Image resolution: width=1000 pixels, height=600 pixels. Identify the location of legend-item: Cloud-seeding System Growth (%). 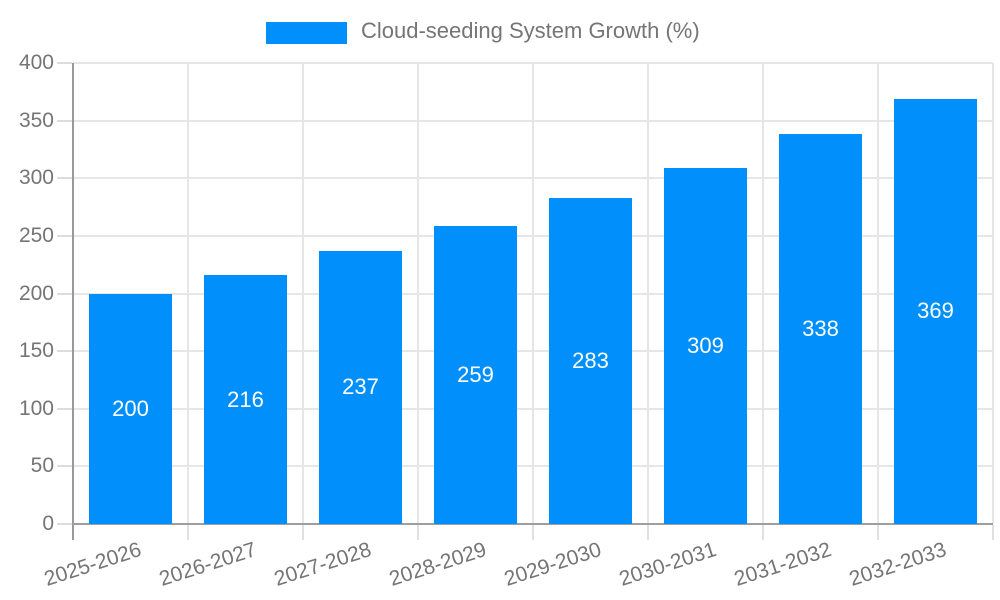
(483, 31).